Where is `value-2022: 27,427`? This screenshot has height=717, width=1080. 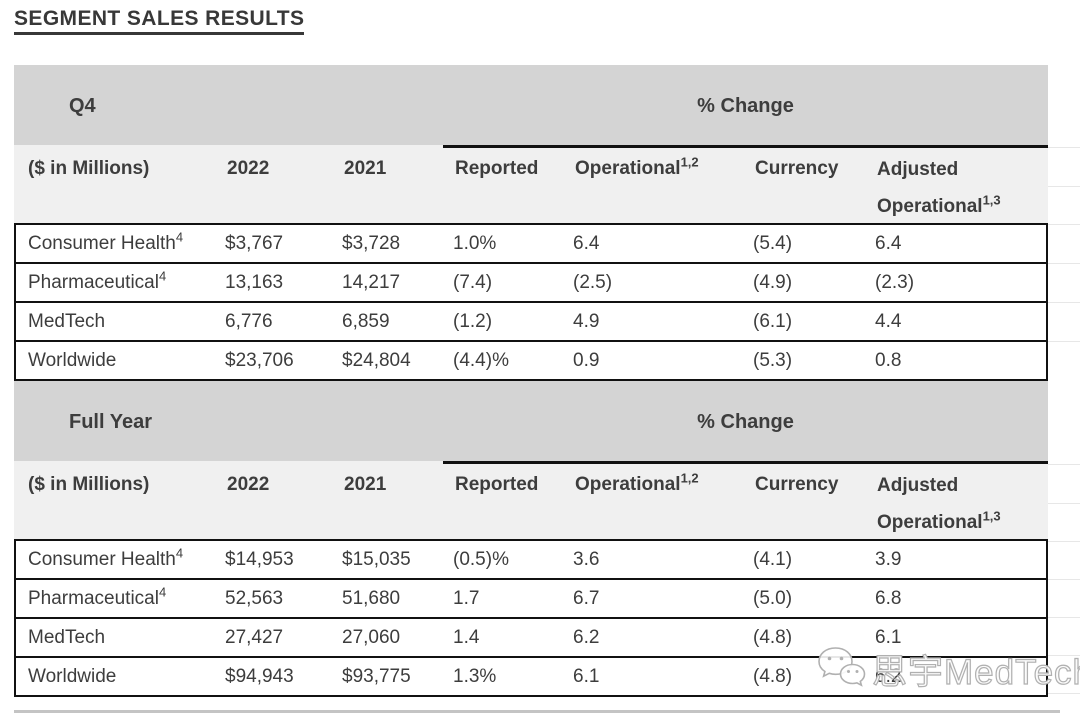 value-2022: 27,427 is located at coordinates (254, 637).